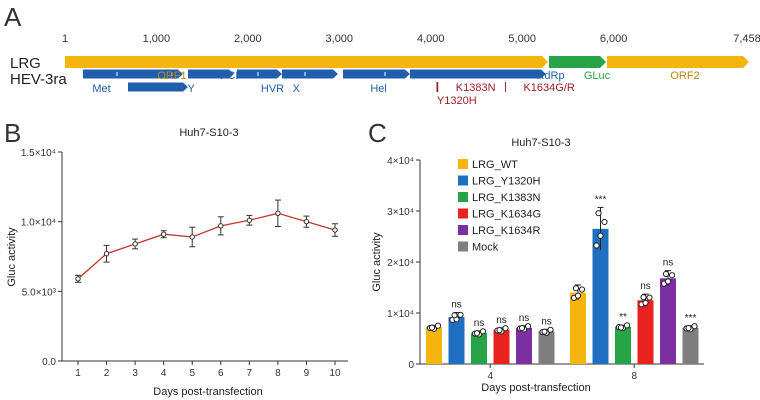 Image resolution: width=760 pixels, height=400 pixels. I want to click on x-tick-label: 3, so click(135, 373).